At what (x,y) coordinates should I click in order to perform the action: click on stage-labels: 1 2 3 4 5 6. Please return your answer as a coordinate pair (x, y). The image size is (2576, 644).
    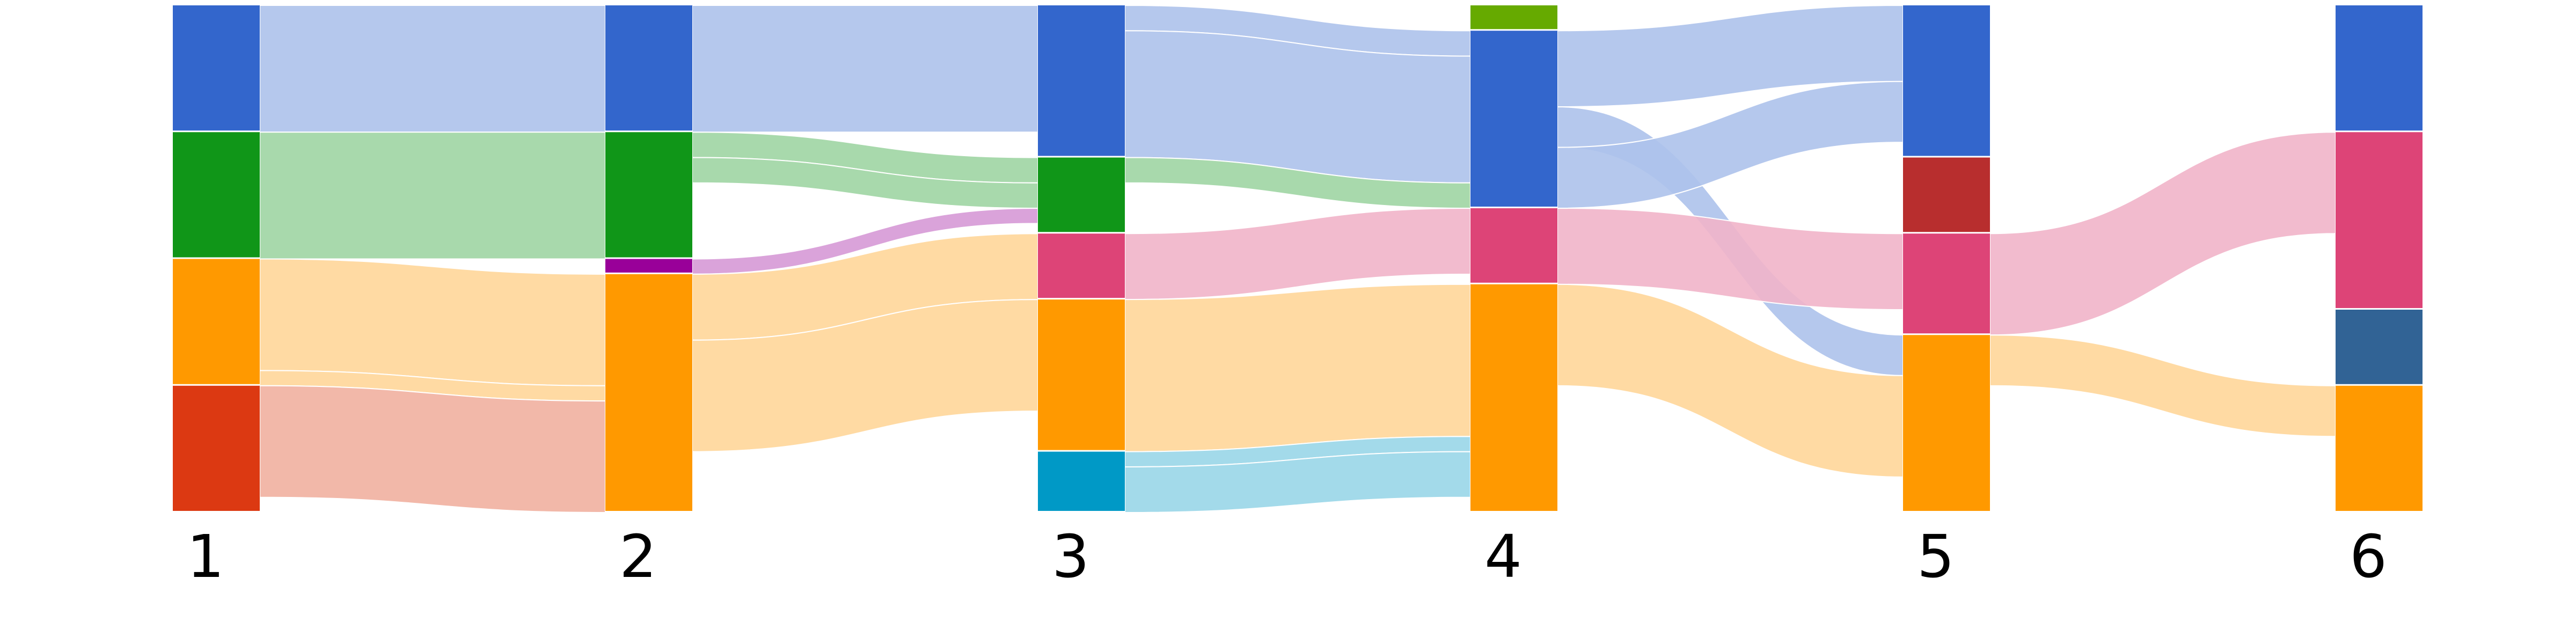
    Looking at the image, I should click on (1287, 556).